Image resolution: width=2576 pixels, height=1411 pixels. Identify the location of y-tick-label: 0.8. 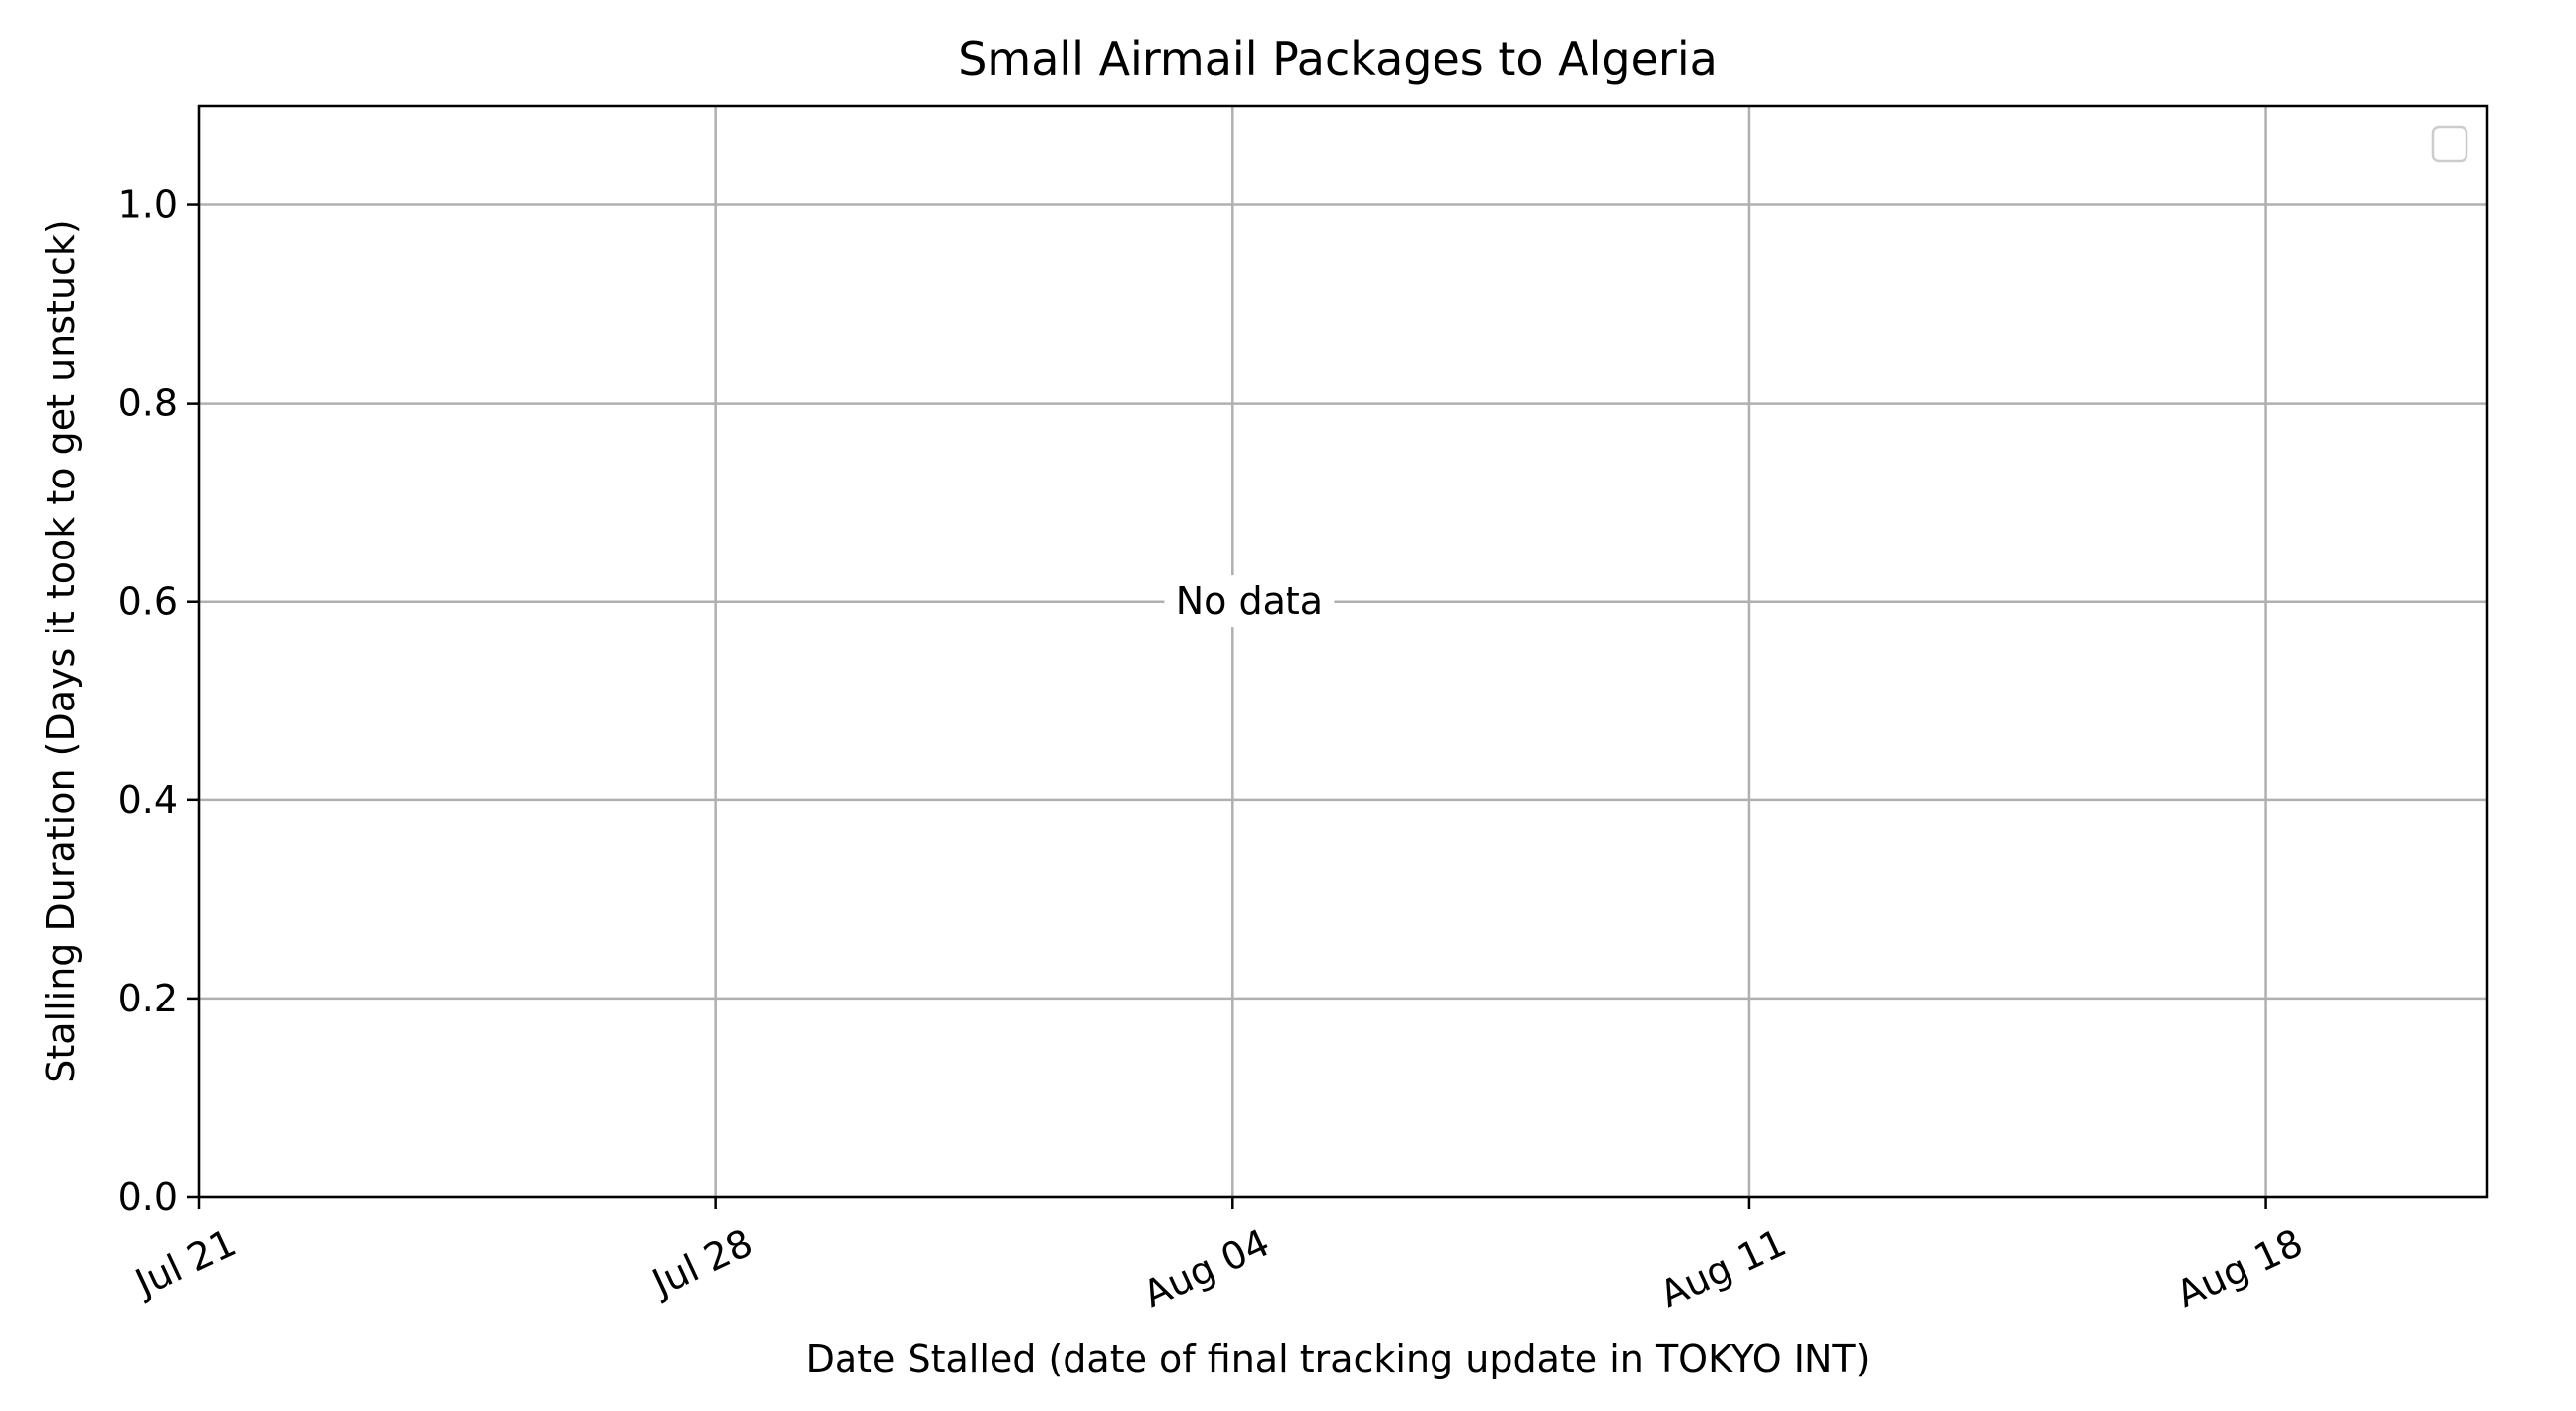
(148, 403).